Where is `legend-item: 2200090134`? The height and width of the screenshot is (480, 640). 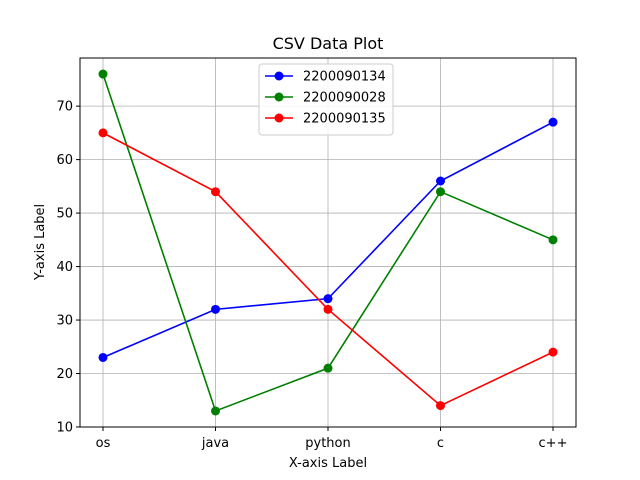 legend-item: 2200090134 is located at coordinates (325, 77).